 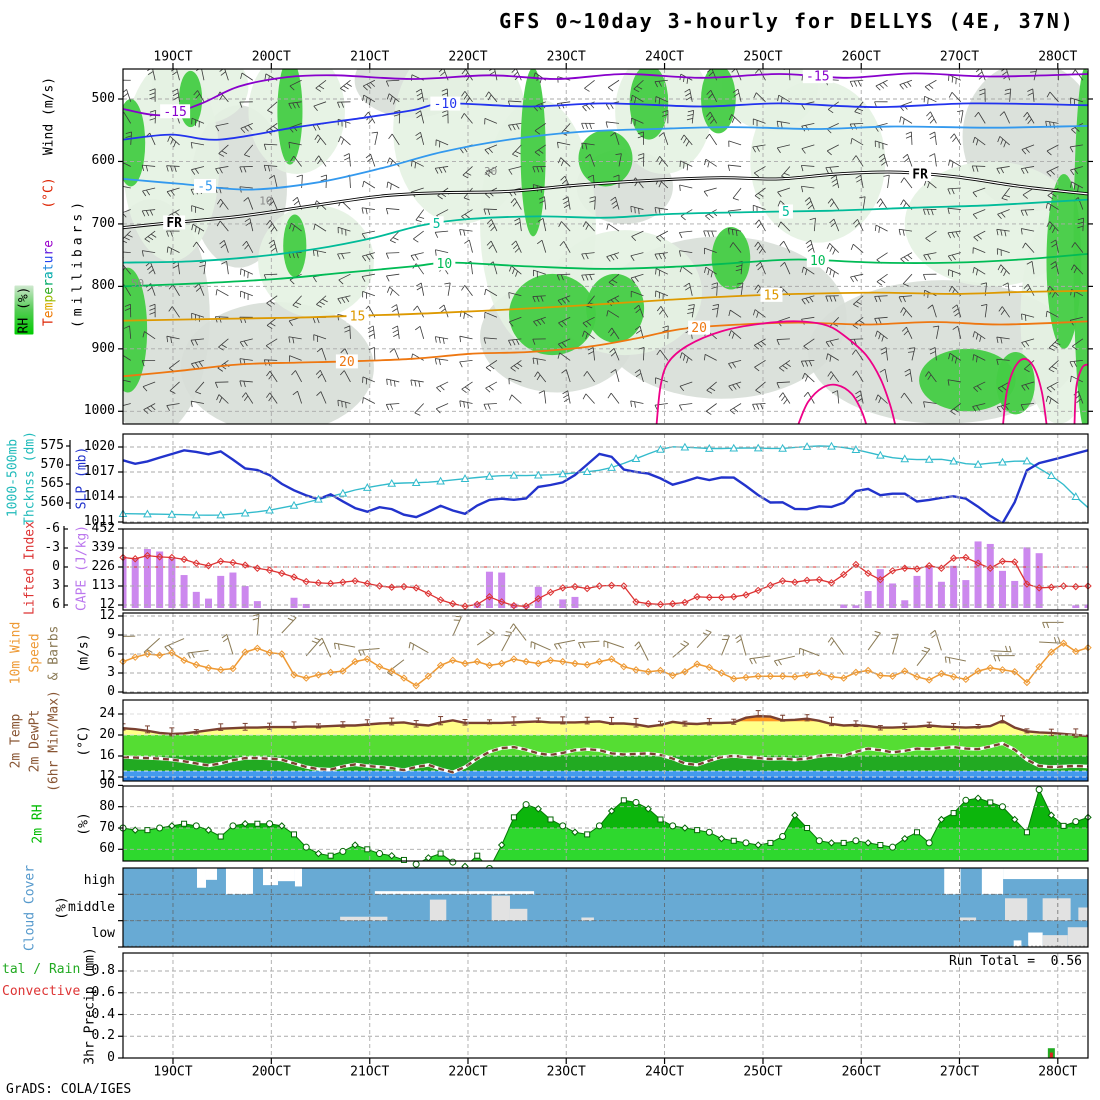 What do you see at coordinates (103, 585) in the screenshot?
I see `p3-cape-ytick: 113` at bounding box center [103, 585].